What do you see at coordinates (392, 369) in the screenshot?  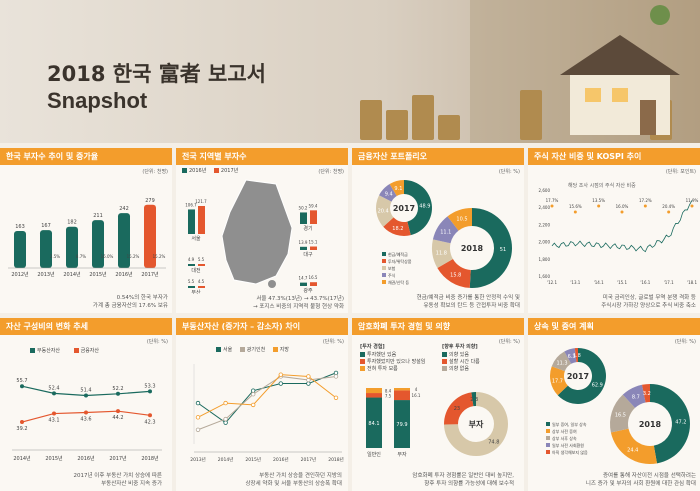 I see `legend-item: 전혀 투자 모름` at bounding box center [392, 369].